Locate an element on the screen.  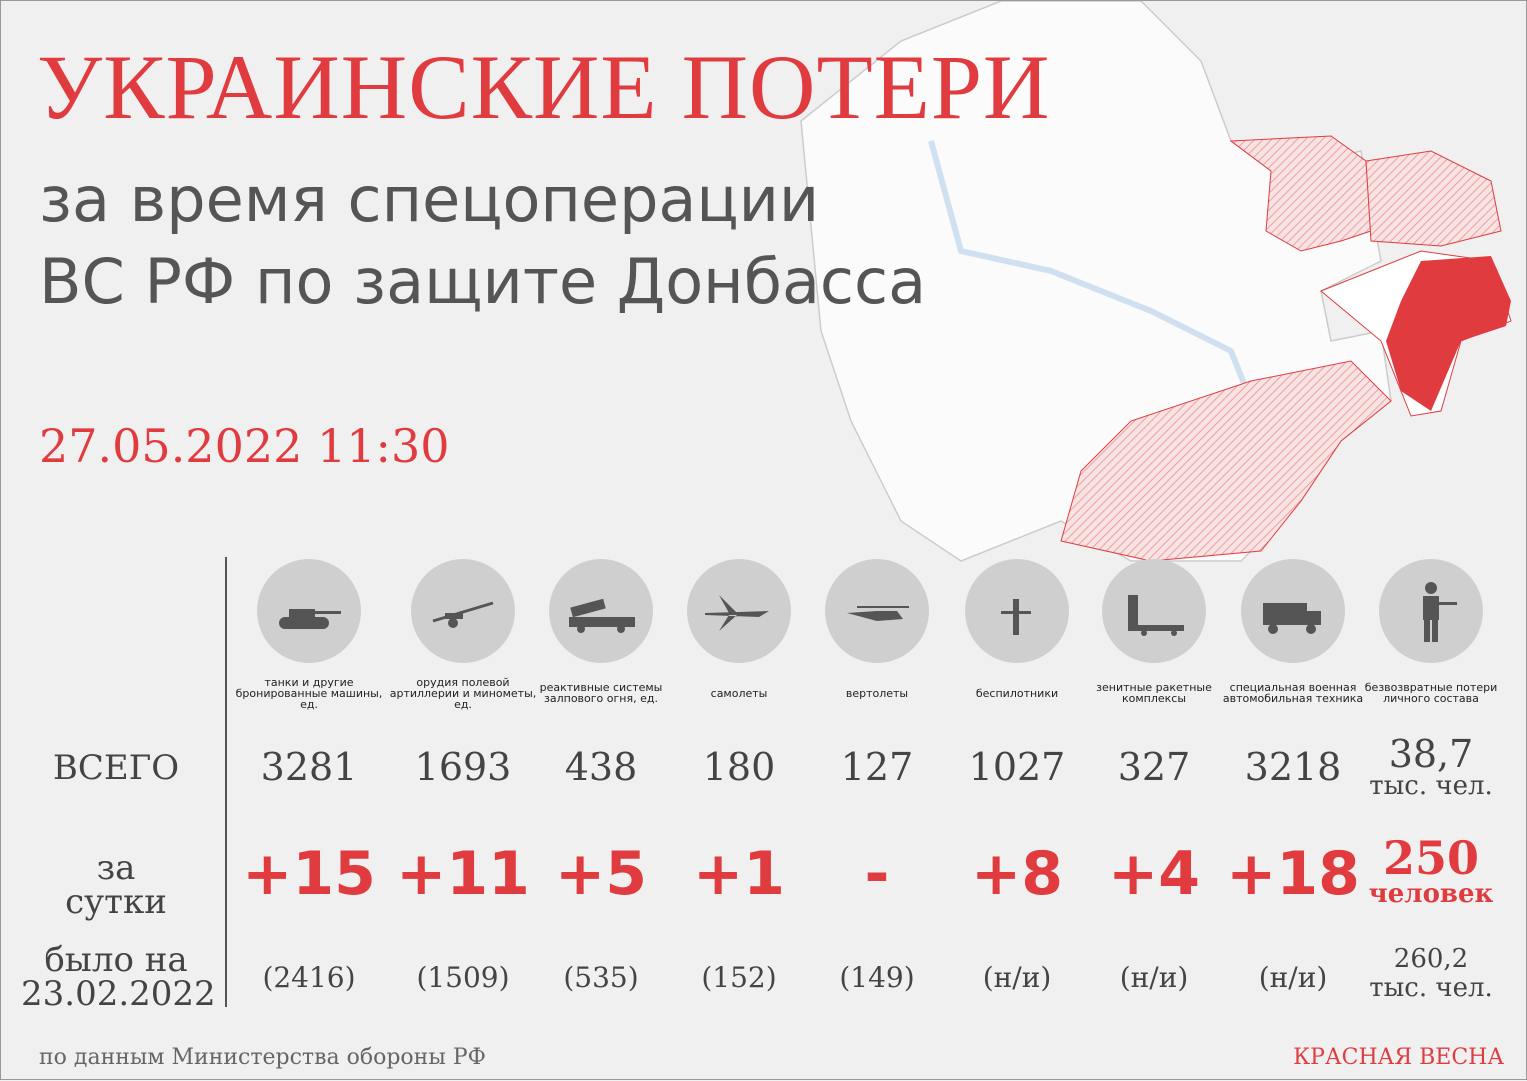
prewar-value: (1509) is located at coordinates (463, 977).